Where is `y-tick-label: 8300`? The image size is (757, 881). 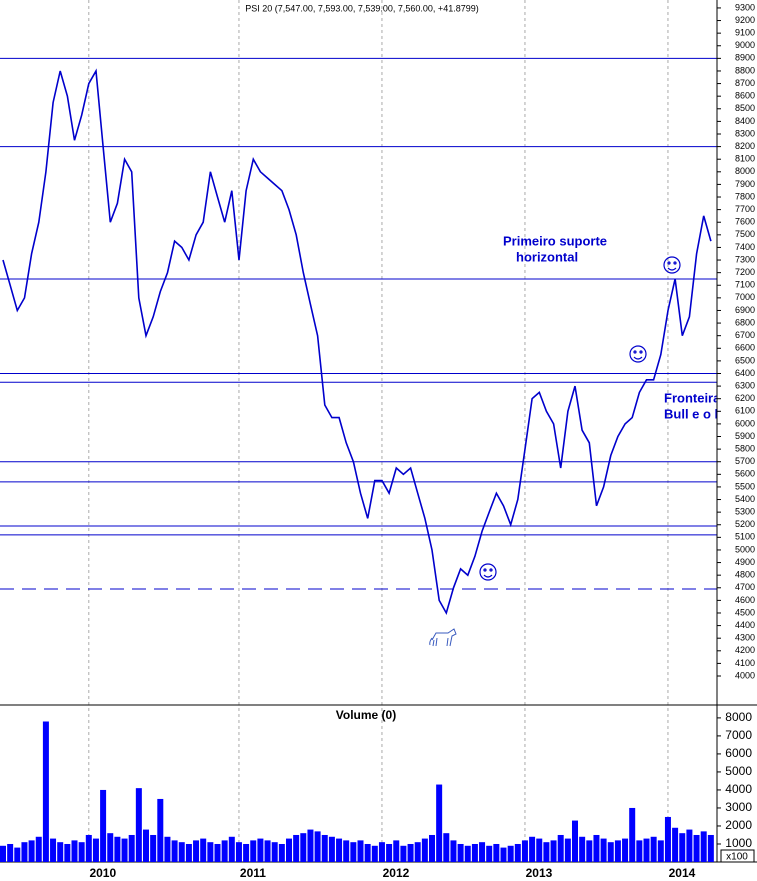
y-tick-label: 8300 is located at coordinates (745, 133).